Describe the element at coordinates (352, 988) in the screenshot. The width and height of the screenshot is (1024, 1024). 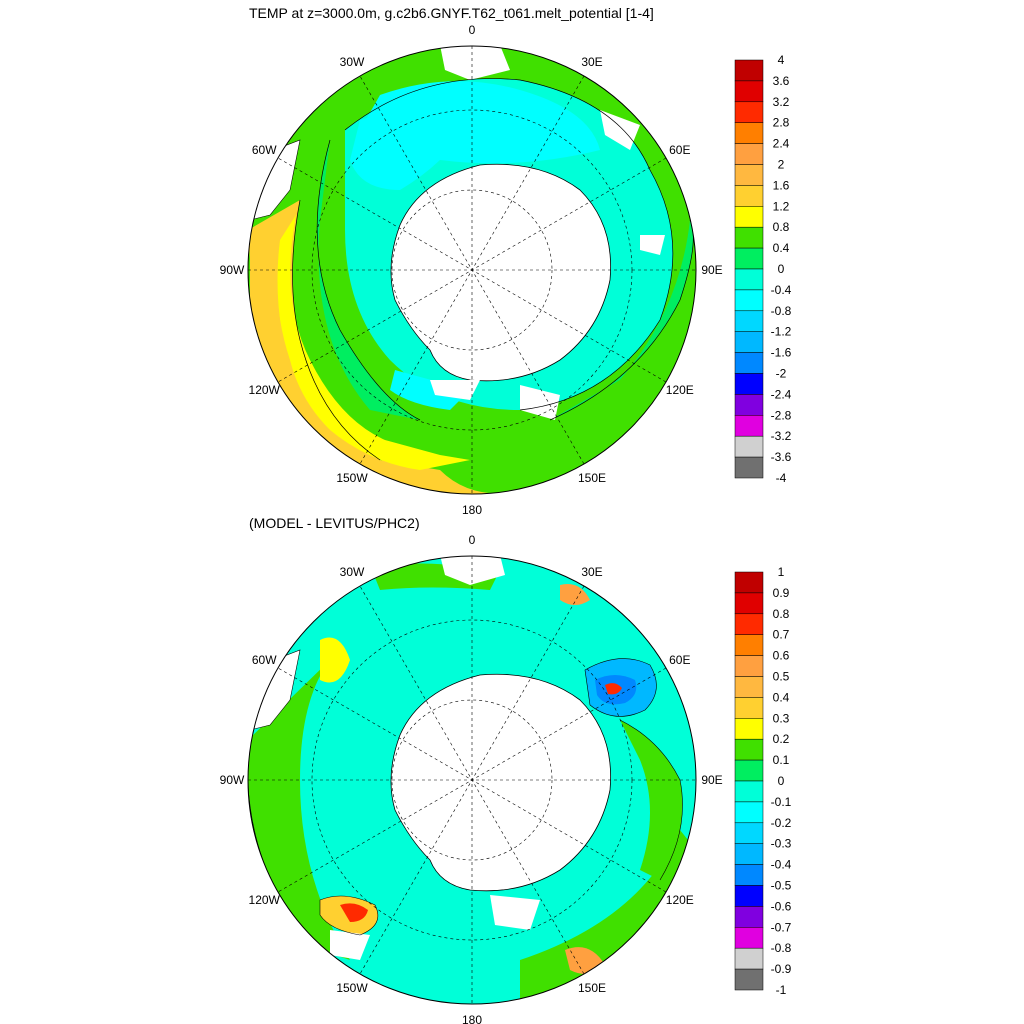
I see `panel-2-lon-label-150W: 150W` at that location.